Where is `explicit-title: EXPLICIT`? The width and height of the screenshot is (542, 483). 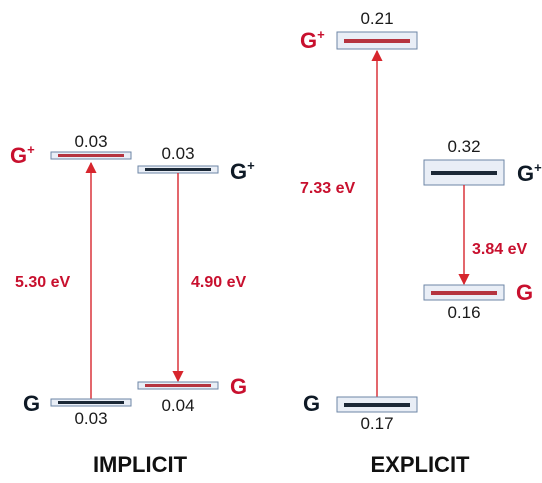
explicit-title: EXPLICIT is located at coordinates (420, 464).